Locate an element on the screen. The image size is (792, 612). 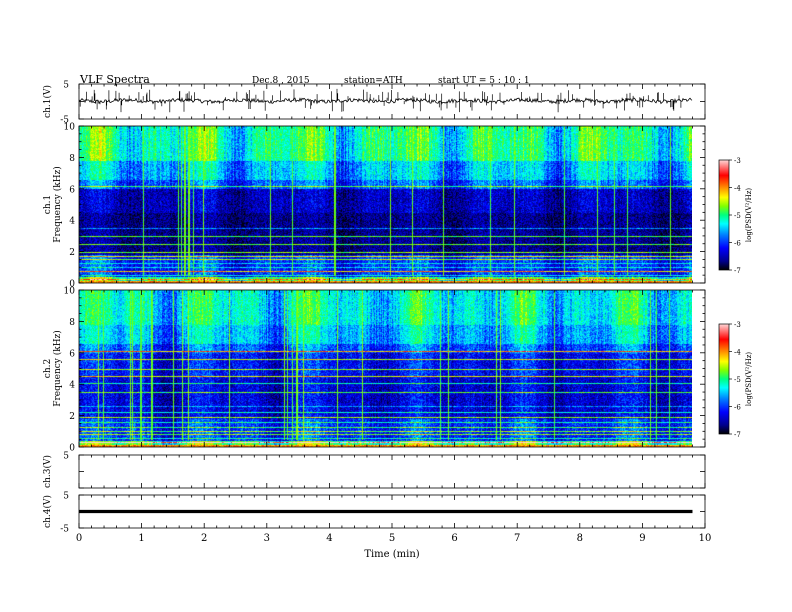
x-tick-label: 1 is located at coordinates (141, 538).